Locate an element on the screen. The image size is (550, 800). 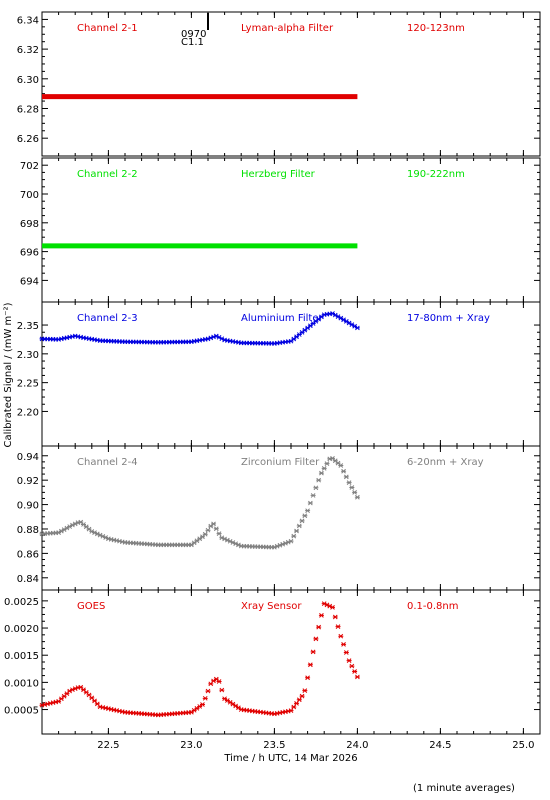
panel-label: 190-222nm is located at coordinates (436, 174).